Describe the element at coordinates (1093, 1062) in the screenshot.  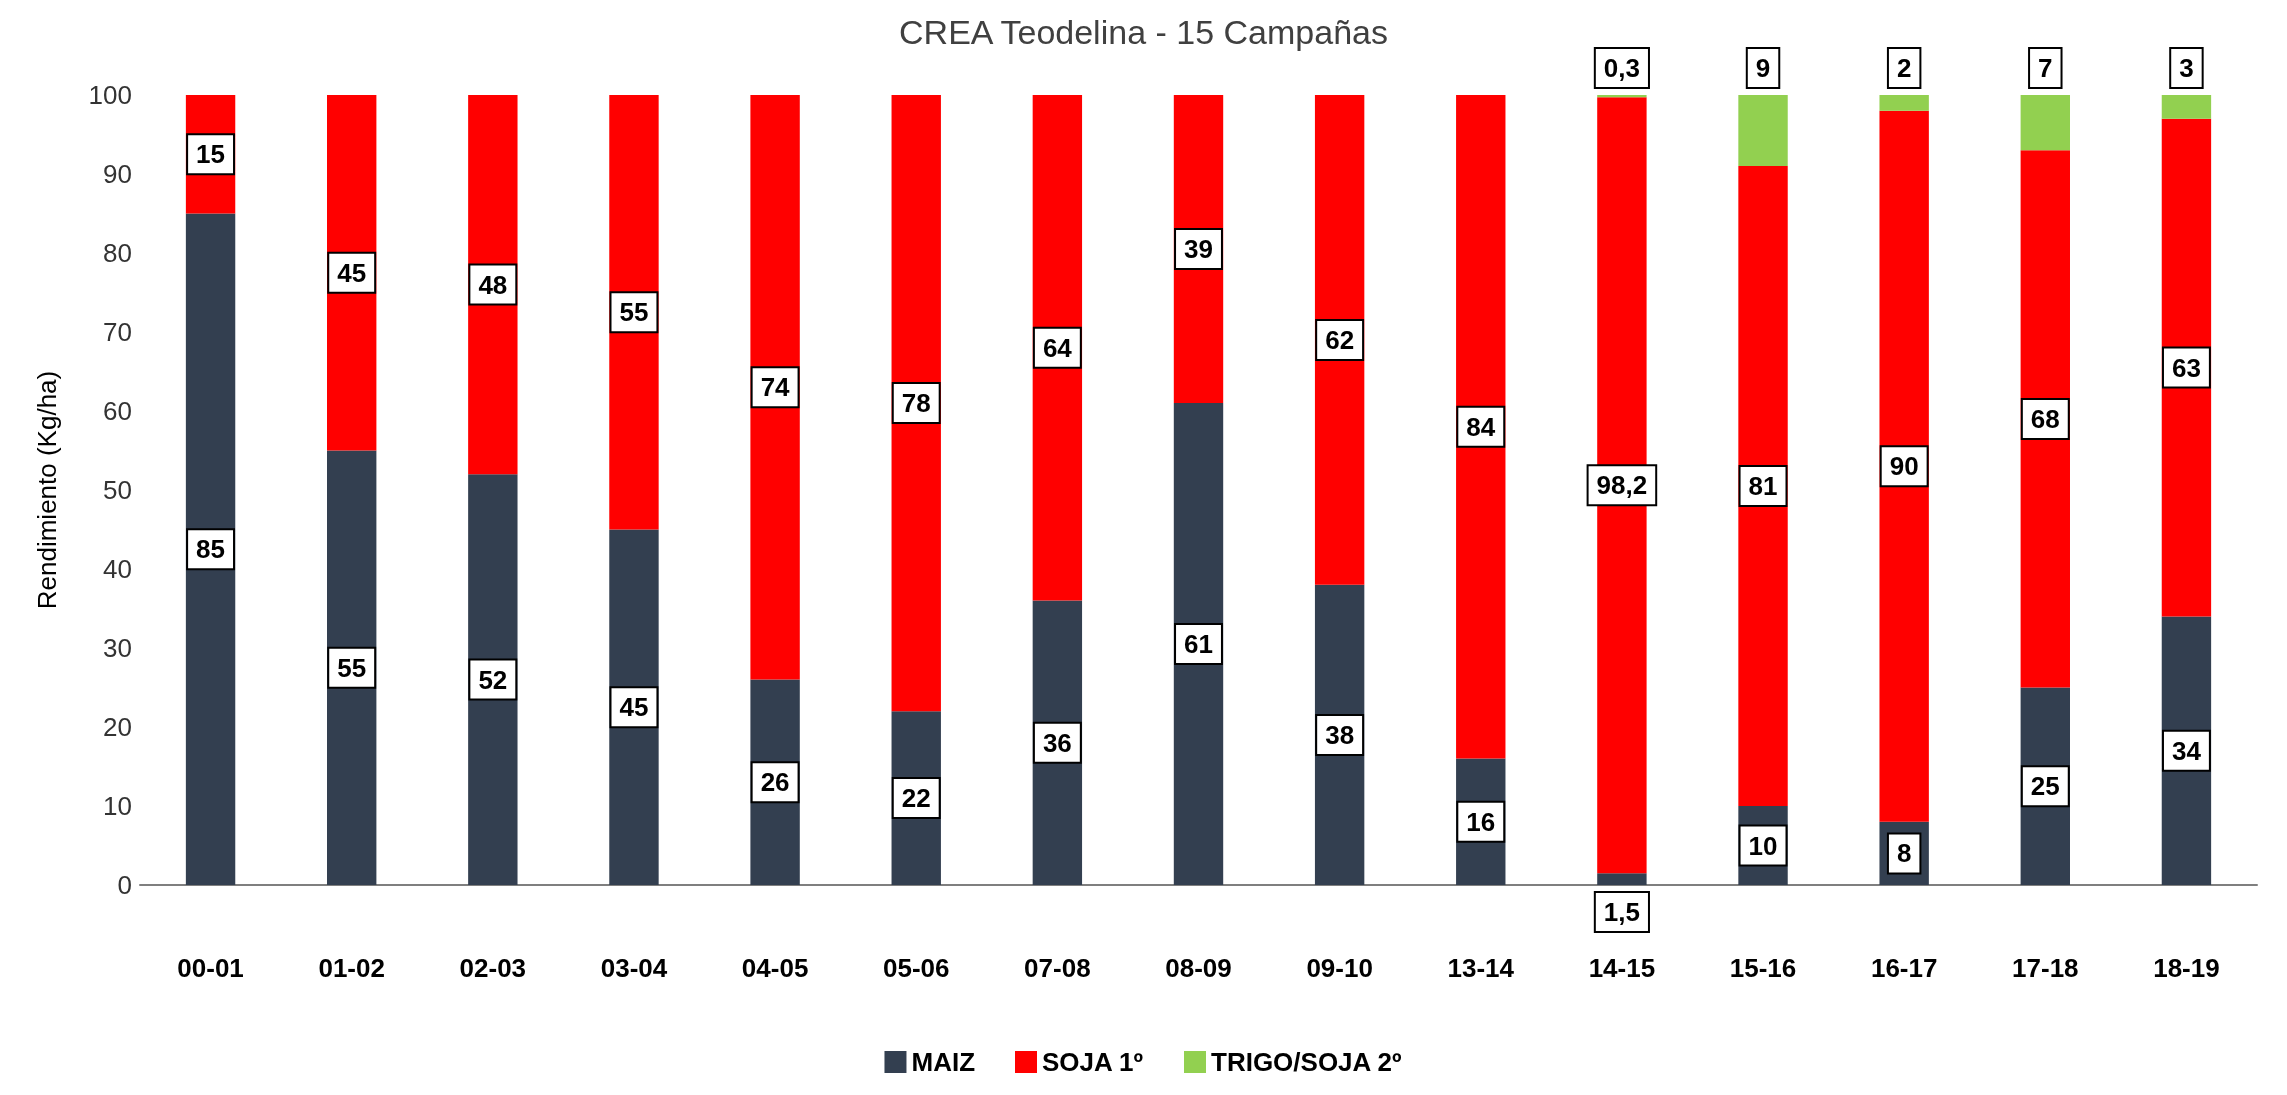
I see `legend-label: SOJA 1º` at that location.